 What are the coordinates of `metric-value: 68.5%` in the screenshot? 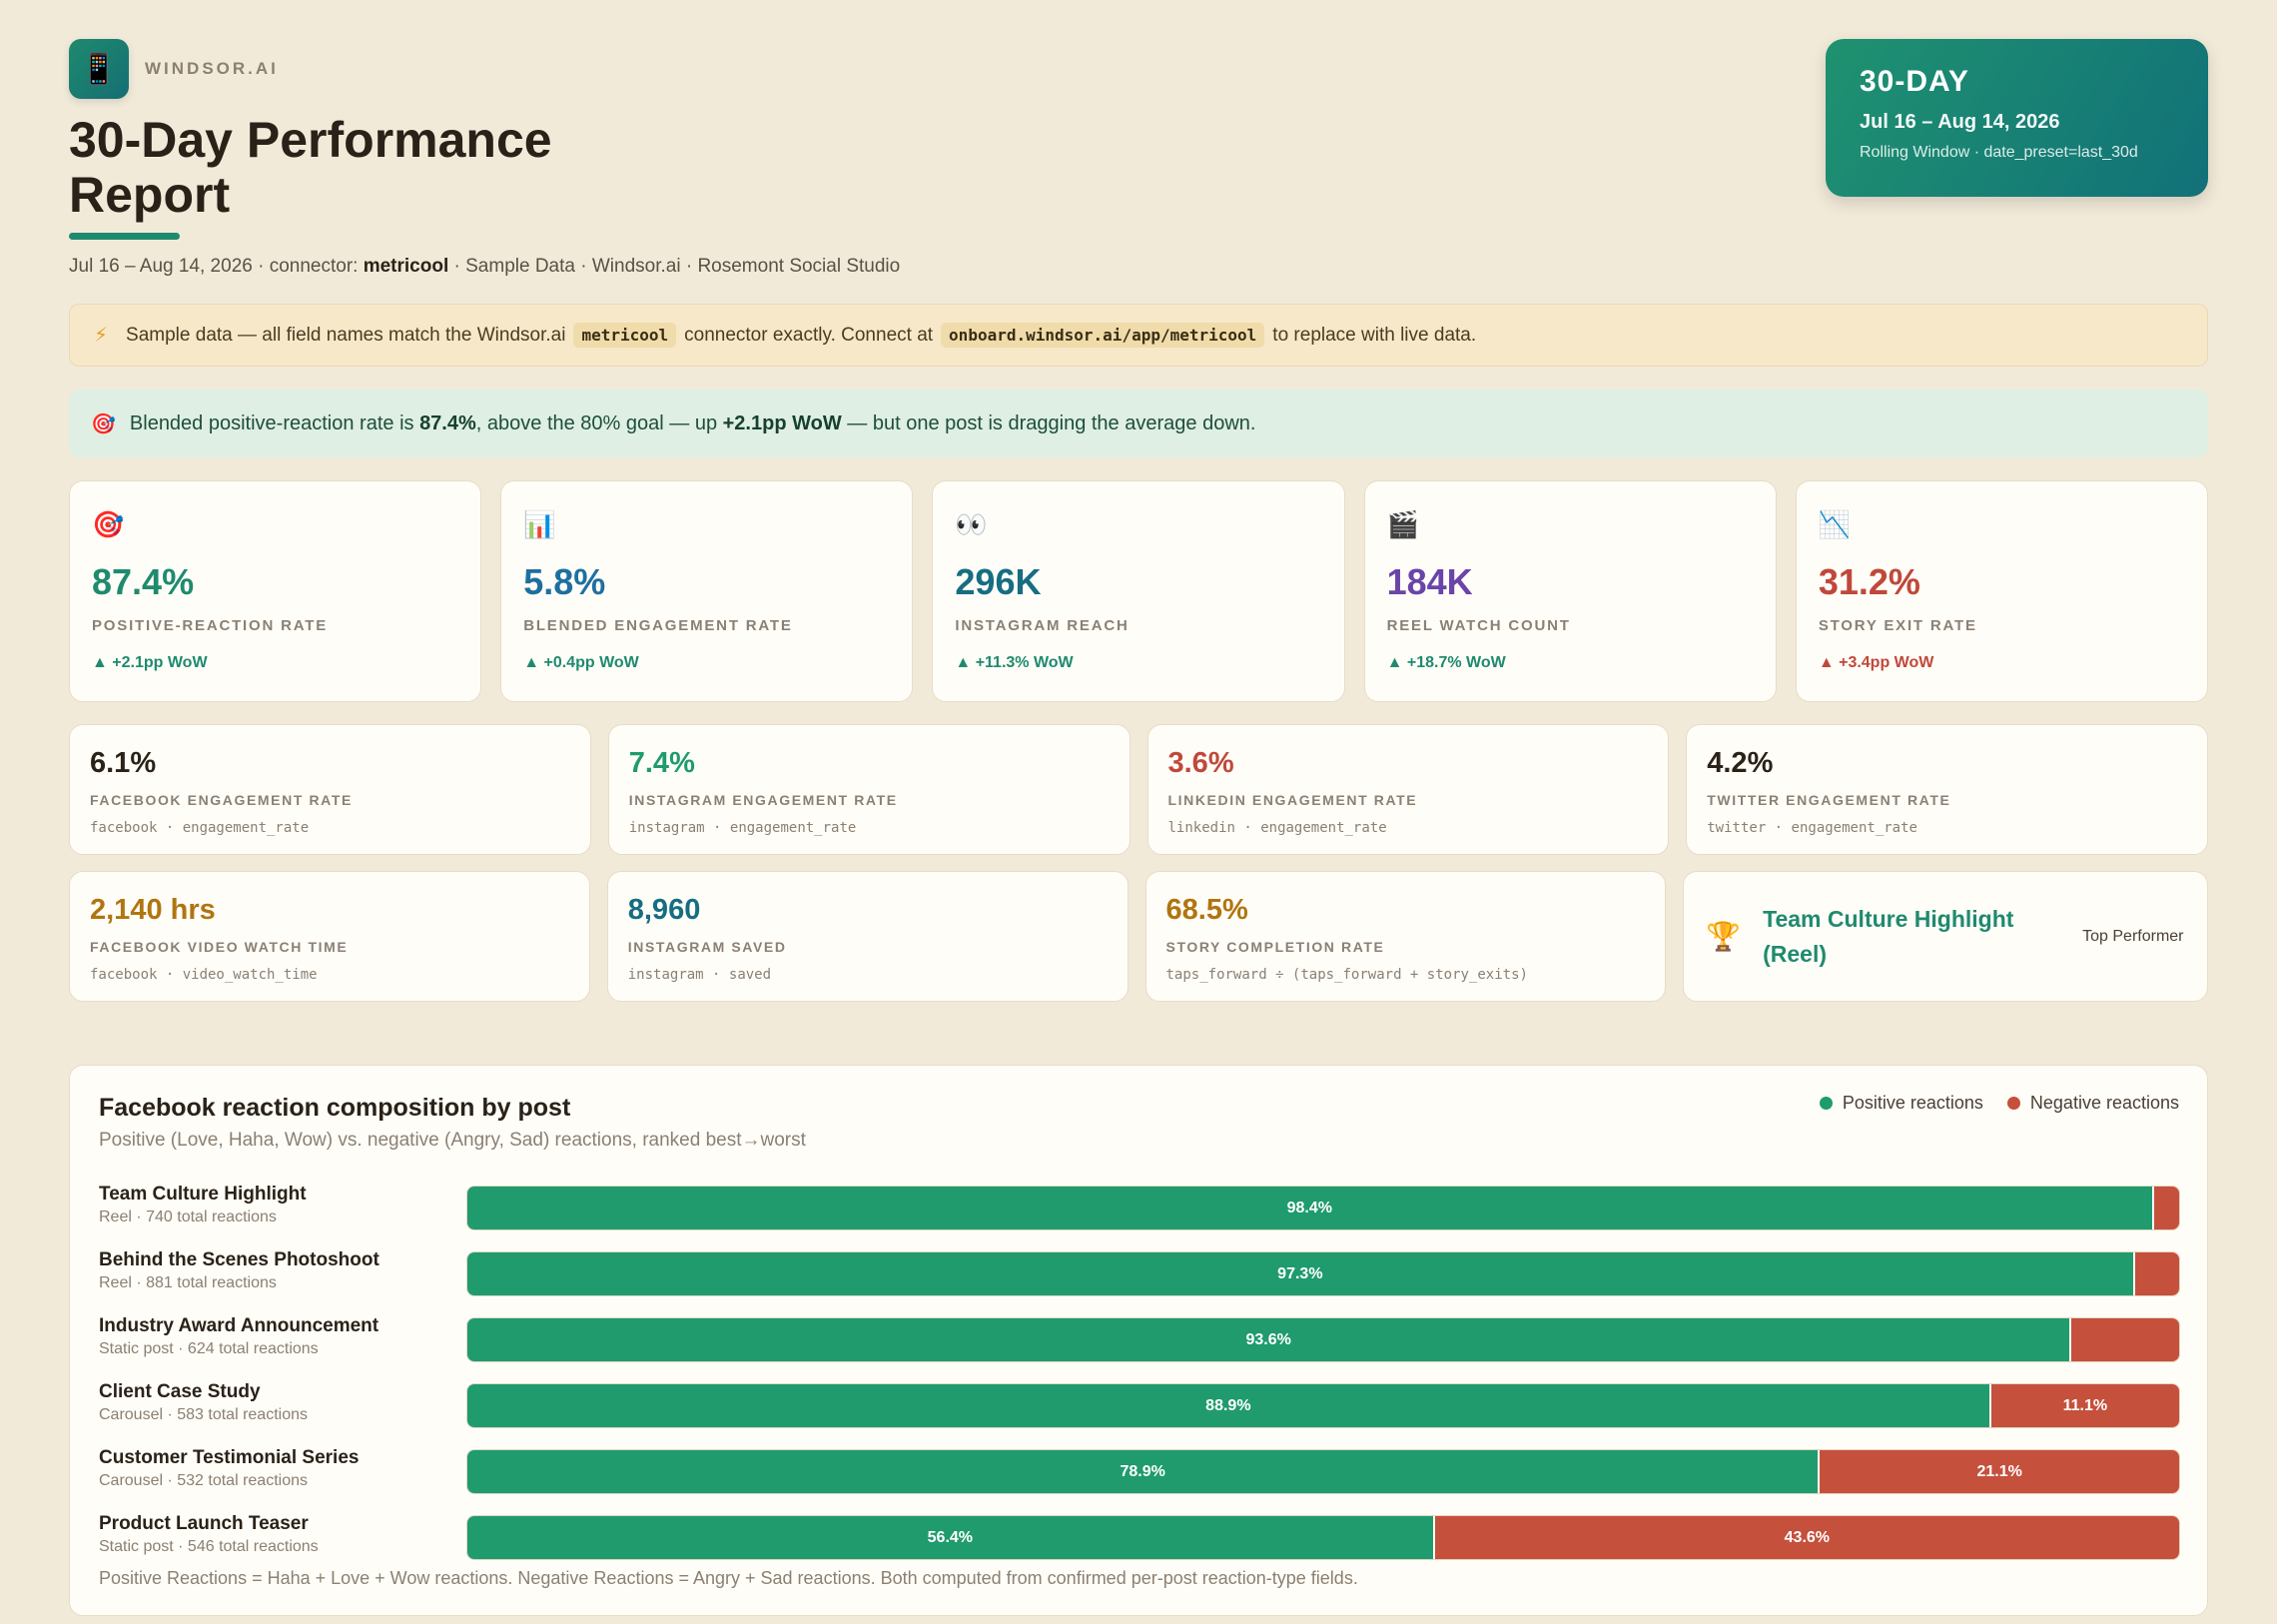 It's located at (1207, 910).